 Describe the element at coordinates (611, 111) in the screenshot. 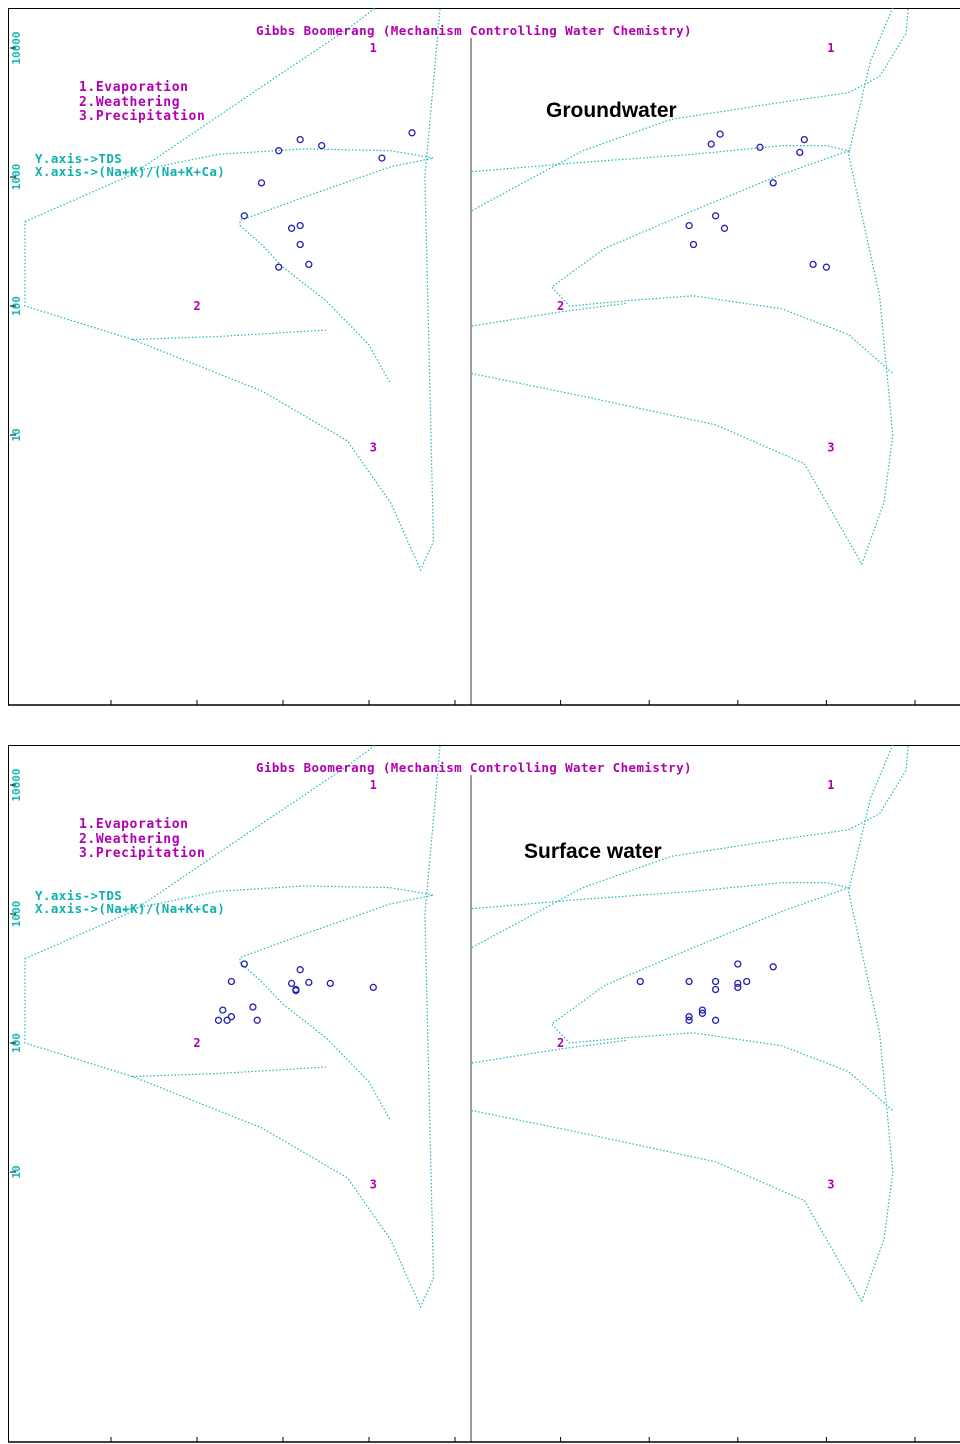

I see `chart-heading: Groundwater` at that location.